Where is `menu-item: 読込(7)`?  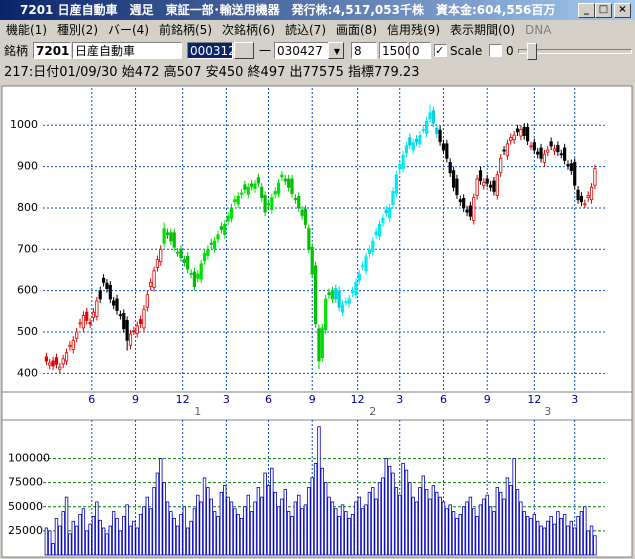
menu-item: 読込(7) is located at coordinates (305, 30).